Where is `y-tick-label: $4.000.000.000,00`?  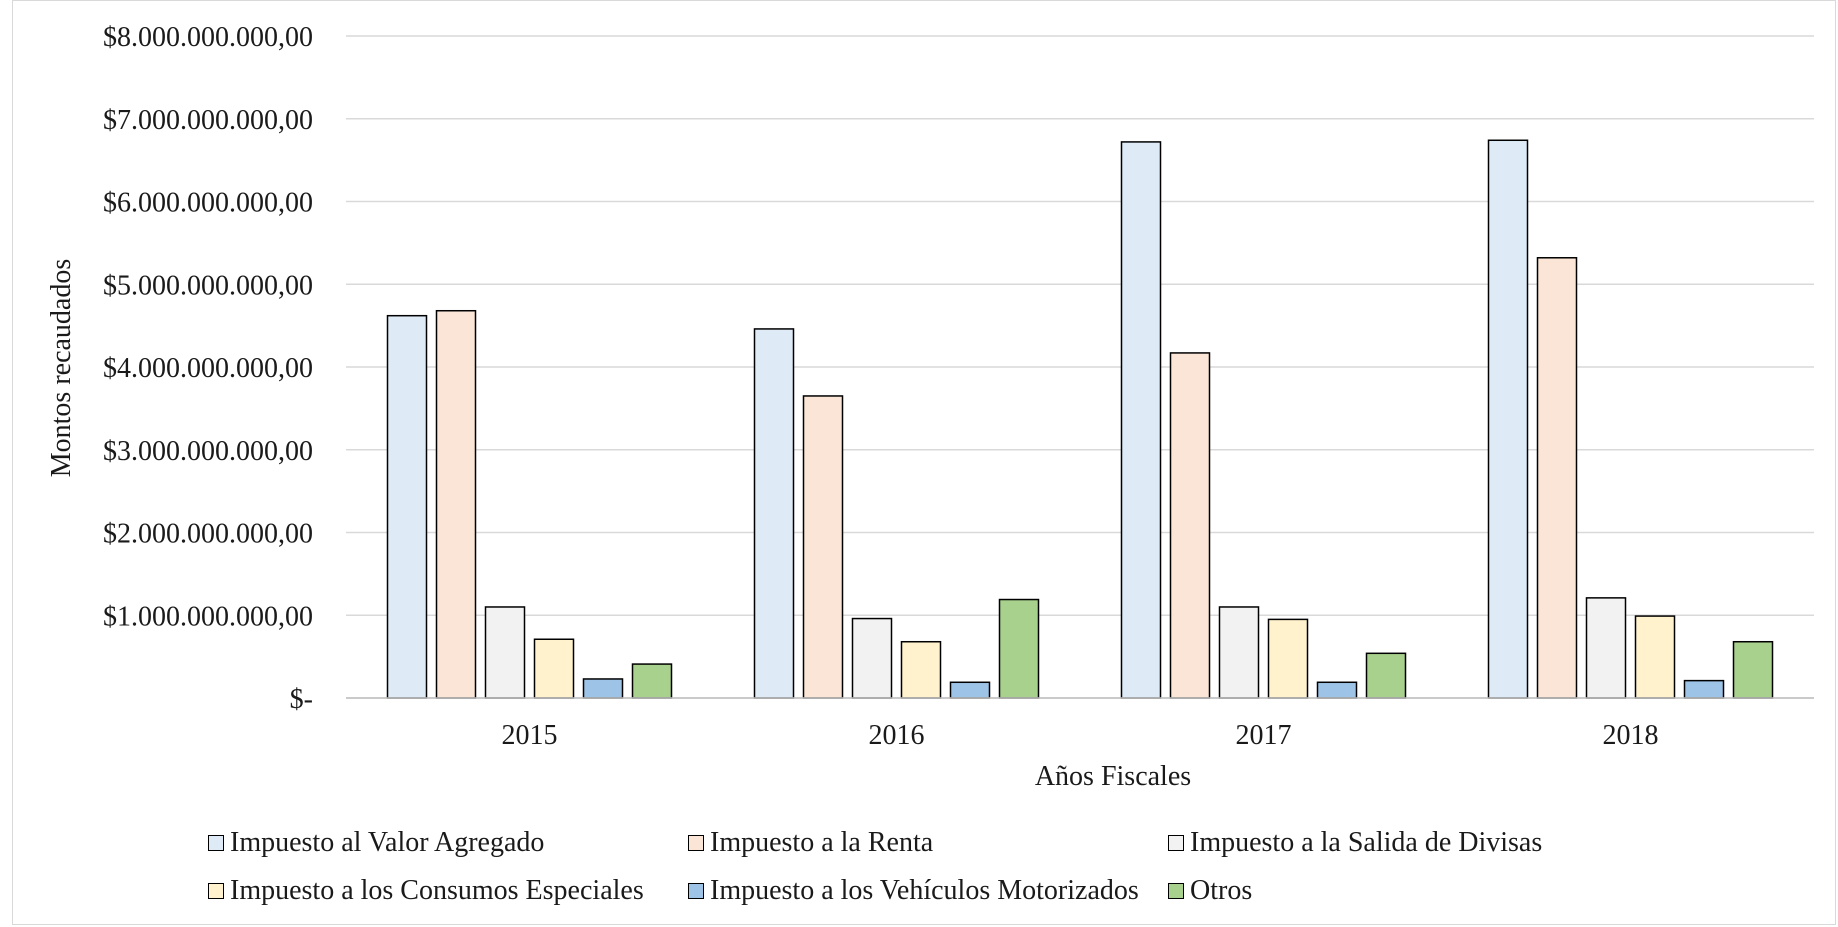 y-tick-label: $4.000.000.000,00 is located at coordinates (208, 368).